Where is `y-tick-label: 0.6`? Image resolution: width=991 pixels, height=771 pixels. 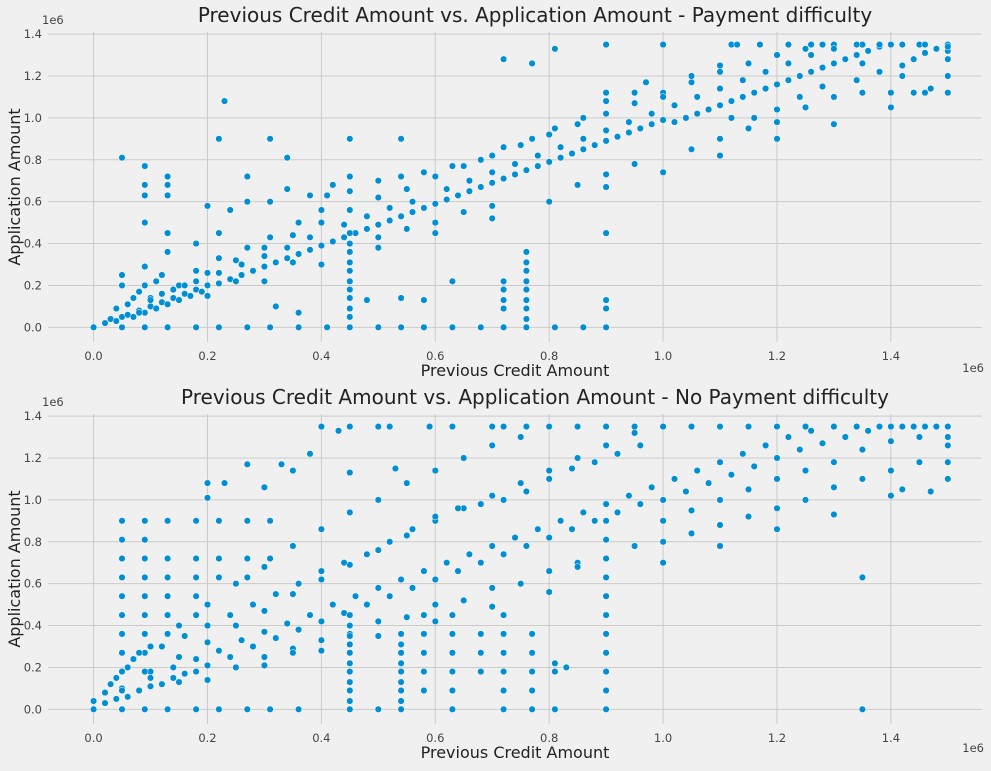
y-tick-label: 0.6 is located at coordinates (33, 584).